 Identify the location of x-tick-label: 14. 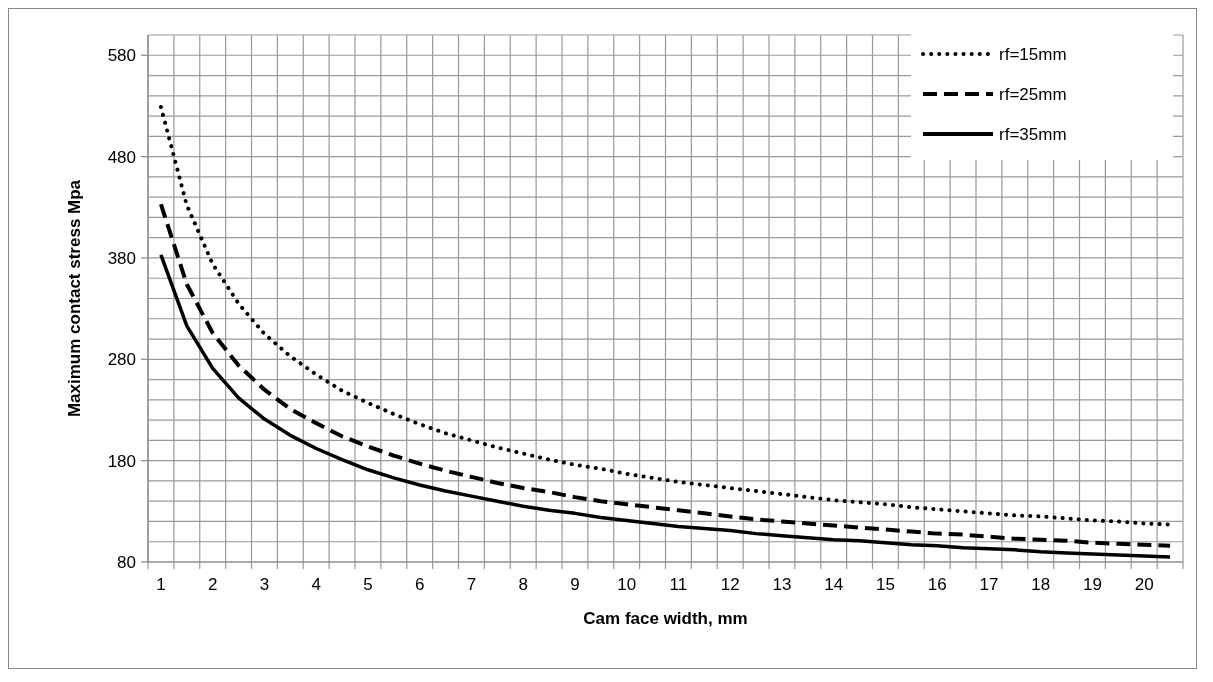
(834, 584).